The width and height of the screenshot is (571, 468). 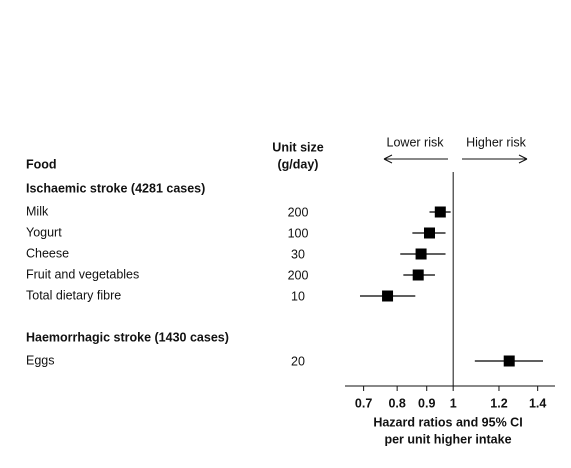 What do you see at coordinates (298, 254) in the screenshot?
I see `unit-size: 30` at bounding box center [298, 254].